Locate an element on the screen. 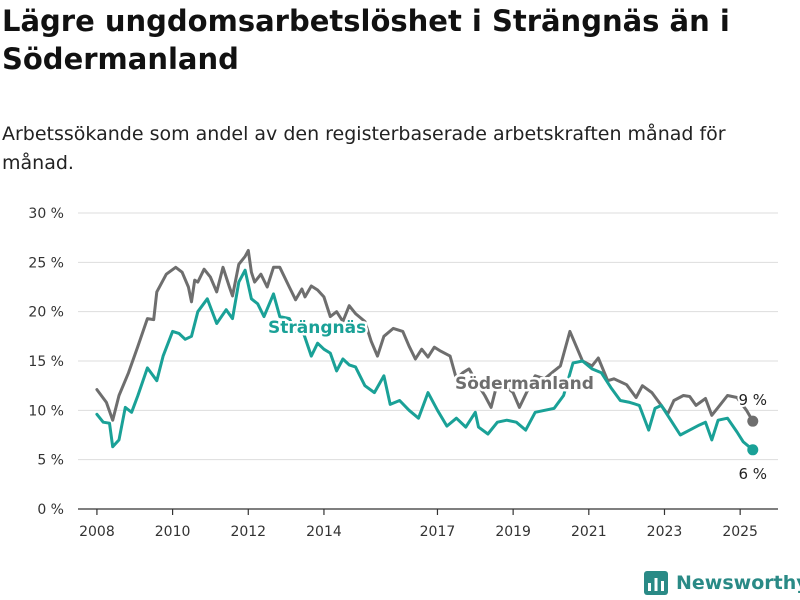 The image size is (800, 600). end-marker-s-dermanland is located at coordinates (753, 421).